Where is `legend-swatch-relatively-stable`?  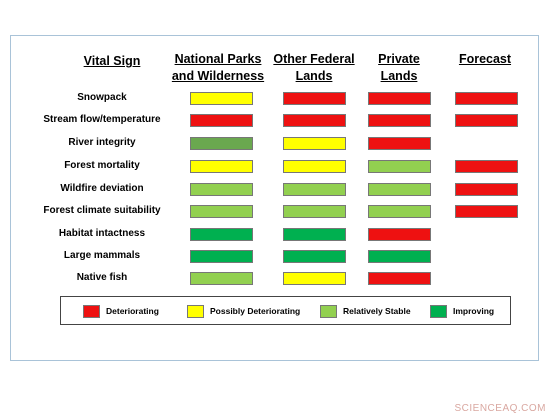
legend-swatch-relatively-stable is located at coordinates (328, 311).